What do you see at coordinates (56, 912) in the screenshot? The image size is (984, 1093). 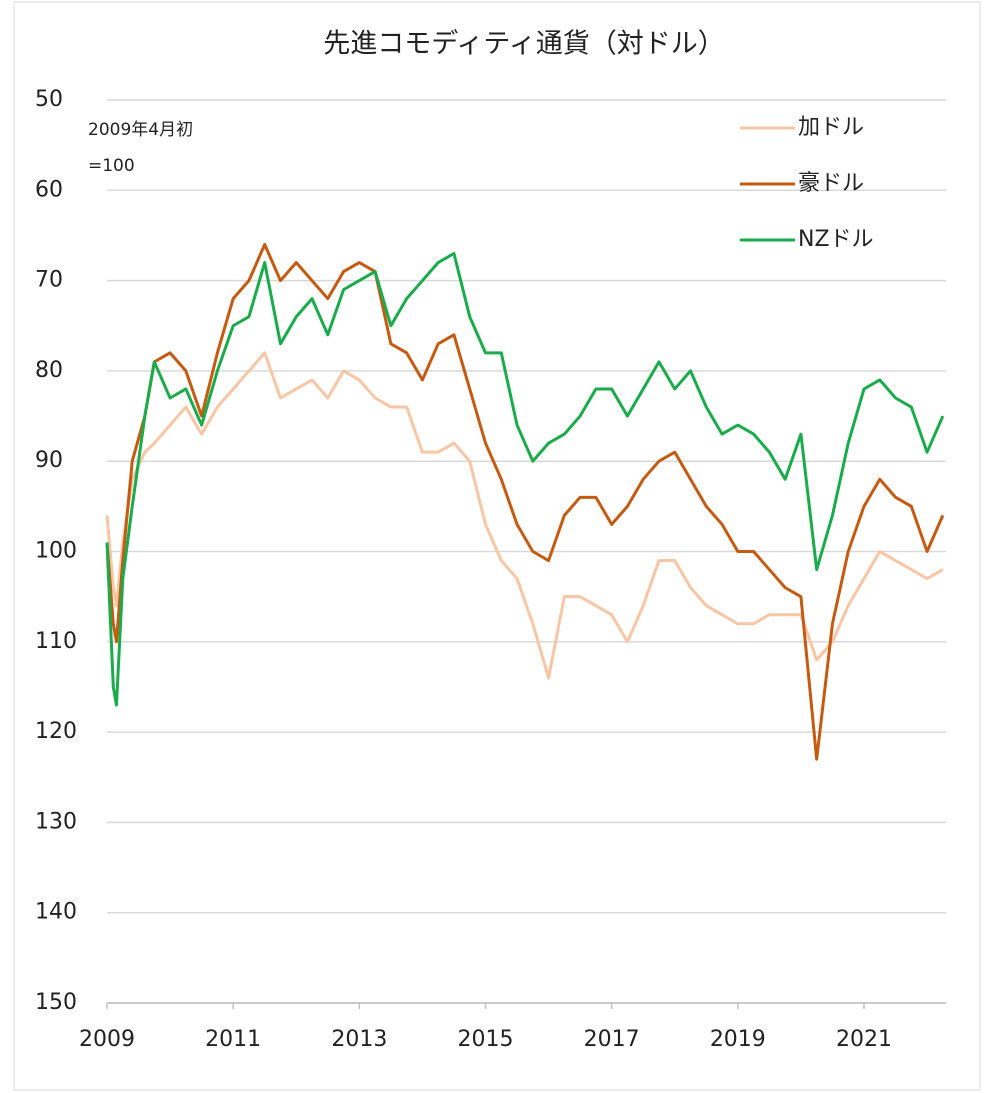 I see `y-tick-label: 140` at bounding box center [56, 912].